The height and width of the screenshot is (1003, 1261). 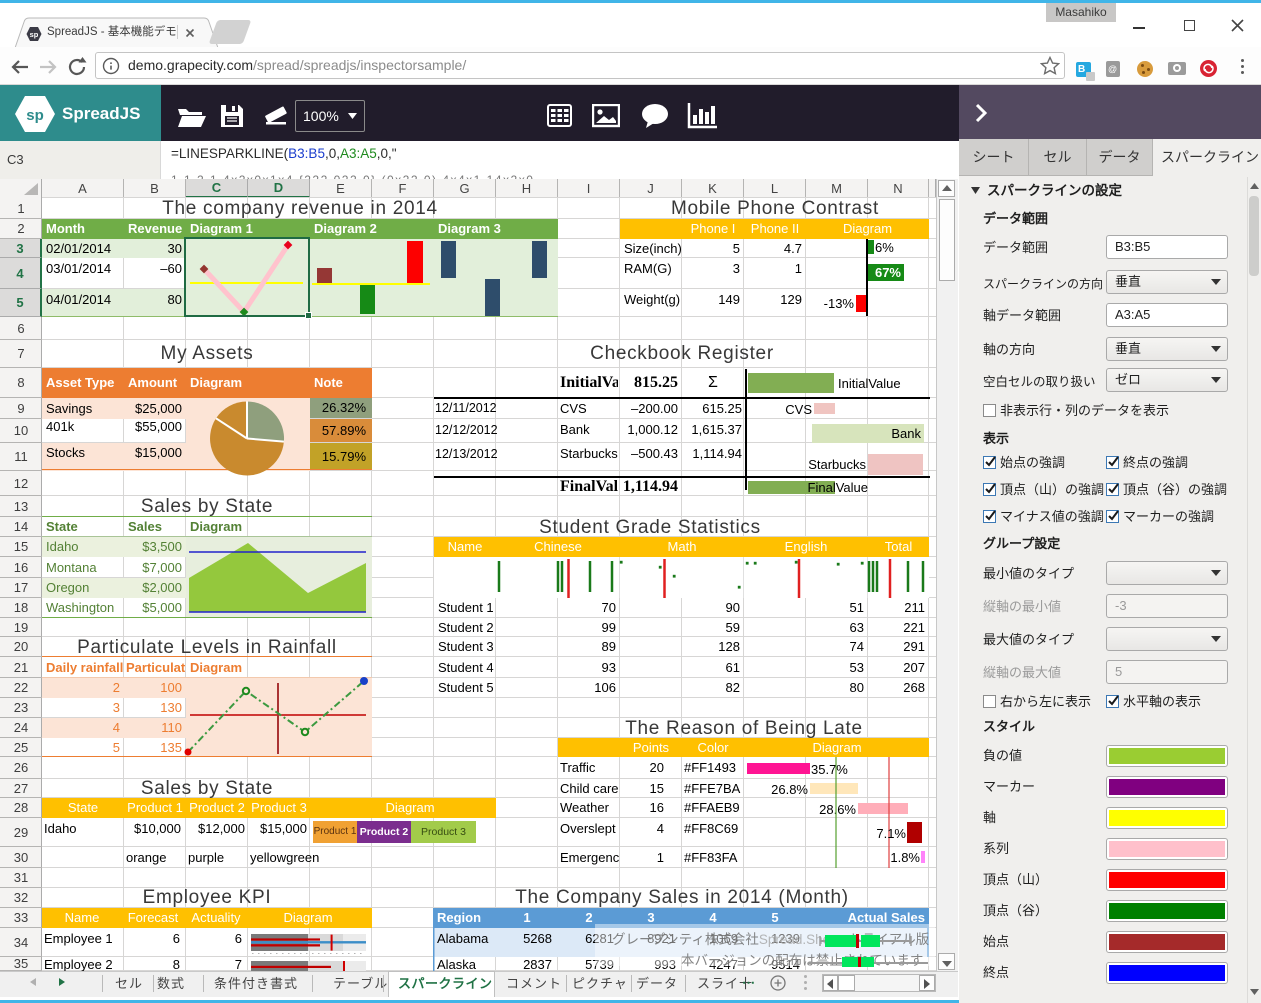 What do you see at coordinates (905, 857) in the screenshot?
I see `svg-text: 1.8%` at bounding box center [905, 857].